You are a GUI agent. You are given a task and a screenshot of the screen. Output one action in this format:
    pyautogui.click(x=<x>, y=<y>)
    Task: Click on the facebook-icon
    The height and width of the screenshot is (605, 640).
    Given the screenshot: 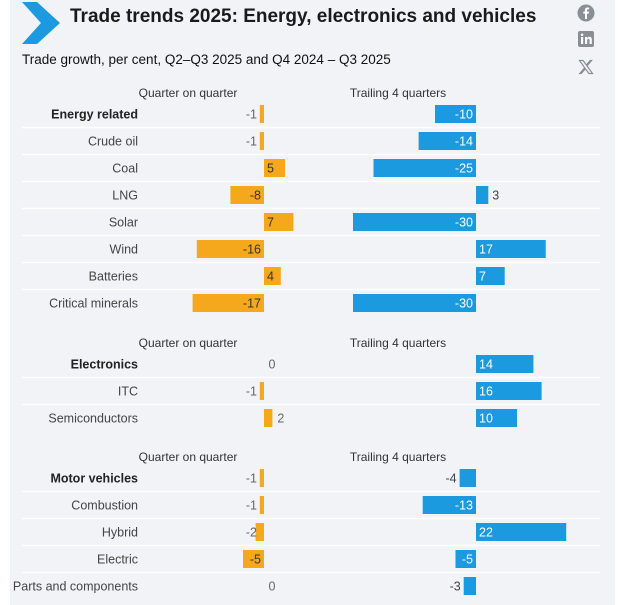 What is the action you would take?
    pyautogui.click(x=586, y=13)
    